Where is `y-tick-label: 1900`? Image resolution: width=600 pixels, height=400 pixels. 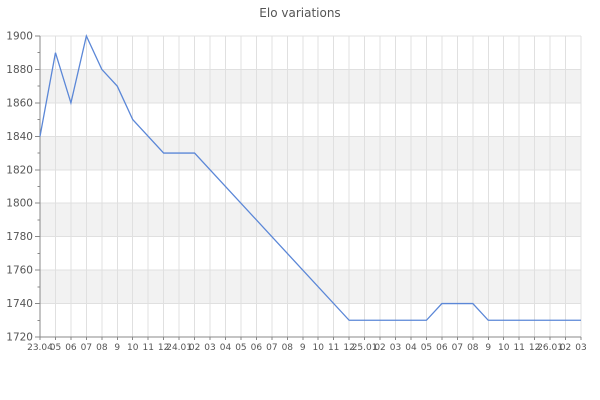
y-tick-label: 1900 is located at coordinates (19, 37).